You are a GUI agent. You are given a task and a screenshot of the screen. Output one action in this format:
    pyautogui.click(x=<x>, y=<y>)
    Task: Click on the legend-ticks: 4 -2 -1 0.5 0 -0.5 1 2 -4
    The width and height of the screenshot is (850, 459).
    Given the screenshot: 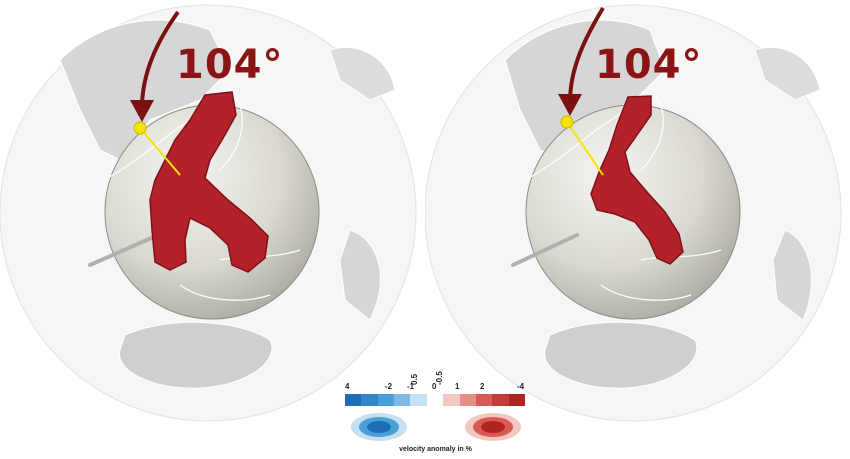 What is the action you would take?
    pyautogui.click(x=435, y=382)
    